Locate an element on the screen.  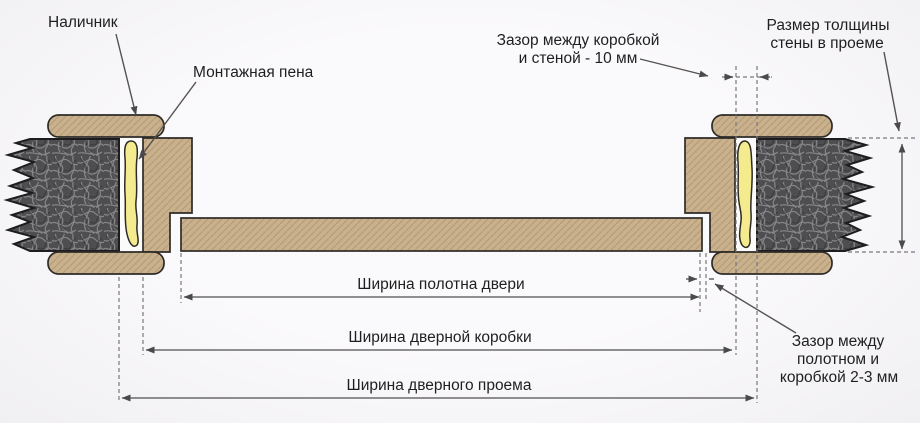
left-top-casing is located at coordinates (106, 126).